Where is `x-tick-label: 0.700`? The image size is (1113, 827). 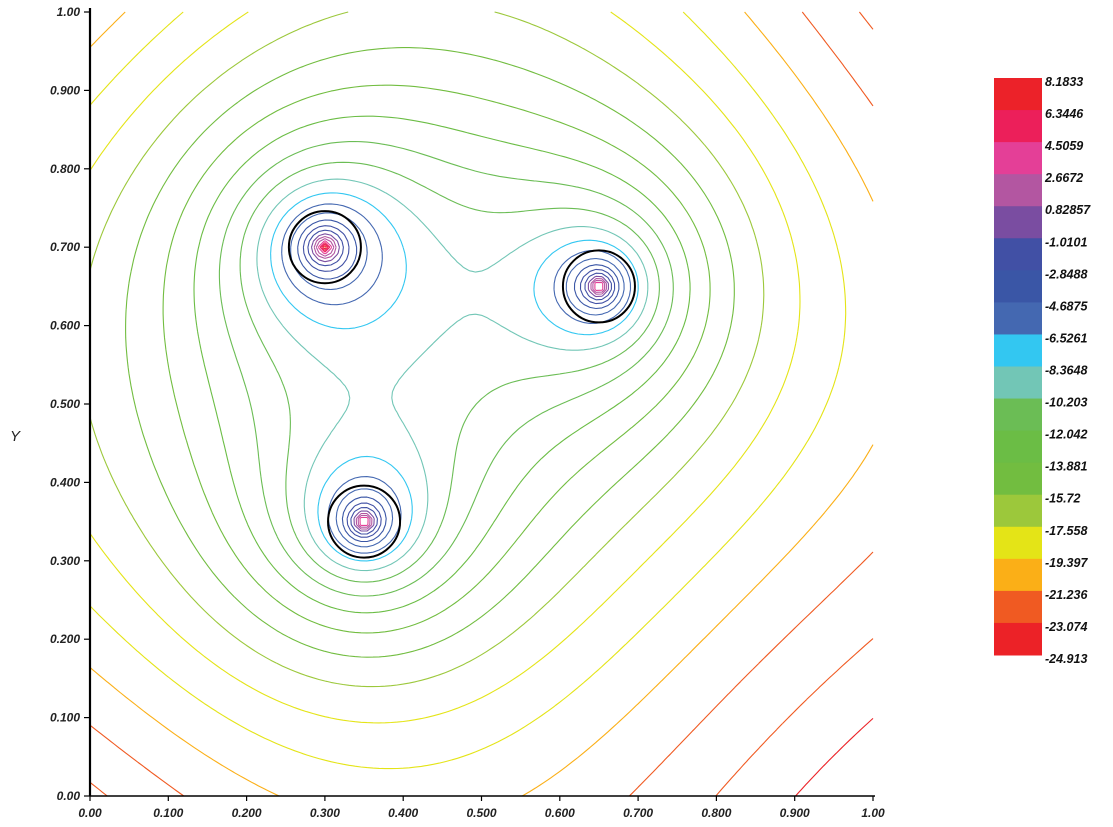
x-tick-label: 0.700 is located at coordinates (638, 813).